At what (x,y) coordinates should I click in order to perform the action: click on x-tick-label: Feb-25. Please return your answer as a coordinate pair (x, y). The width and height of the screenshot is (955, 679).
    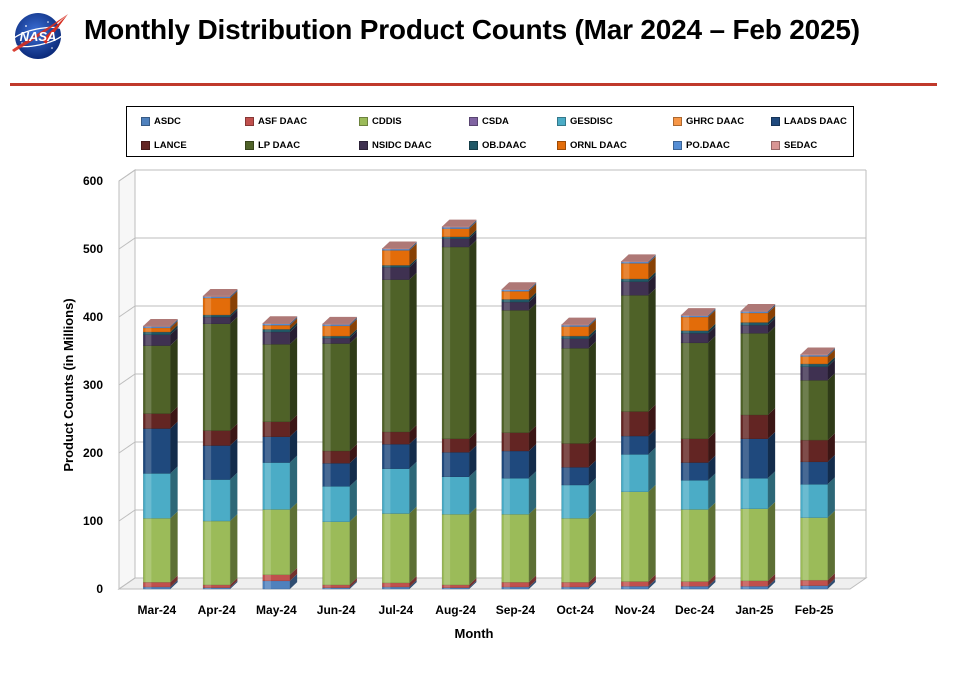
    Looking at the image, I should click on (814, 610).